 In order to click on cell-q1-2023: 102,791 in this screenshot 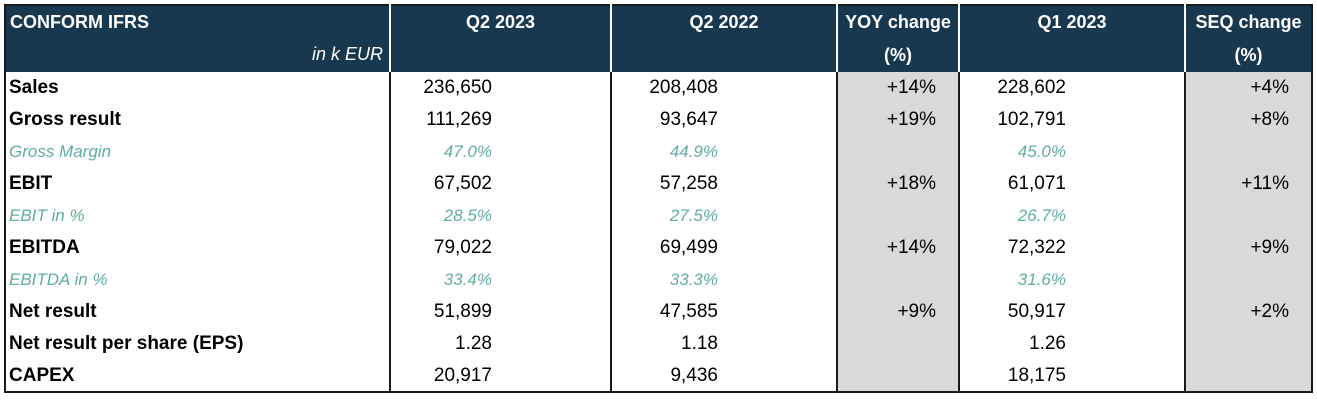, I will do `click(1071, 120)`.